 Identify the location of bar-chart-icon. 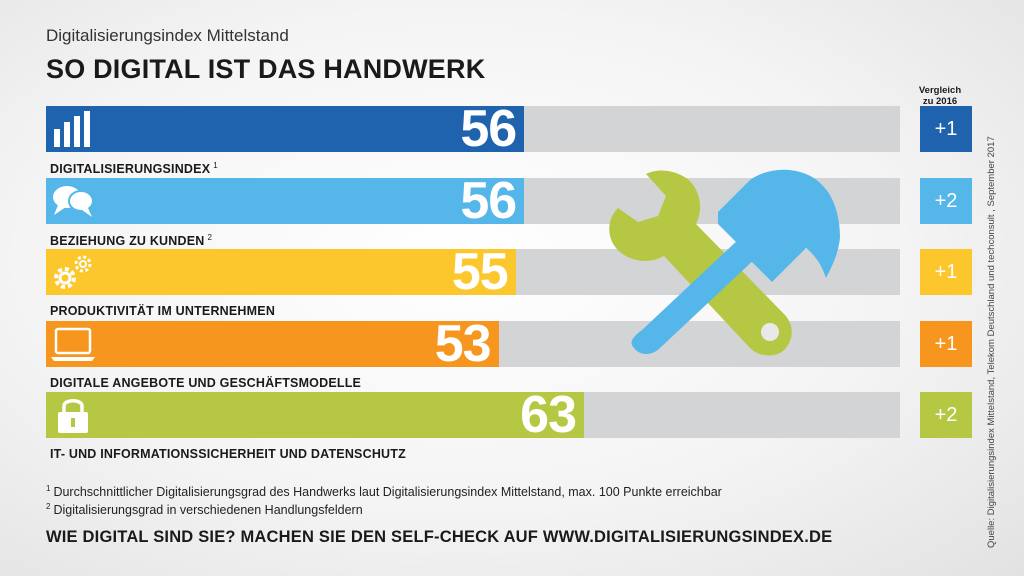
(72, 129).